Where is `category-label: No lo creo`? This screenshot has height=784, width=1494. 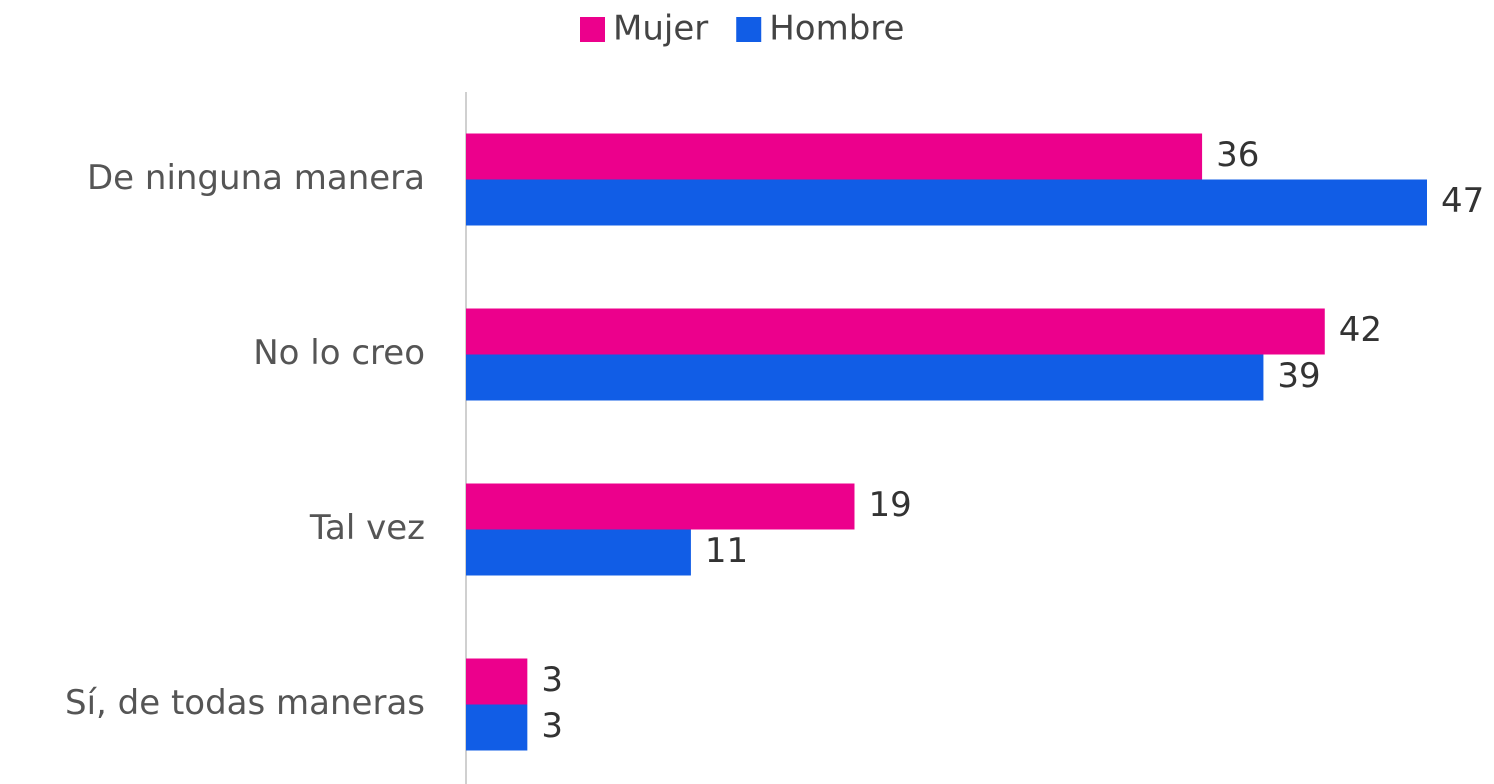
category-label: No lo creo is located at coordinates (339, 353).